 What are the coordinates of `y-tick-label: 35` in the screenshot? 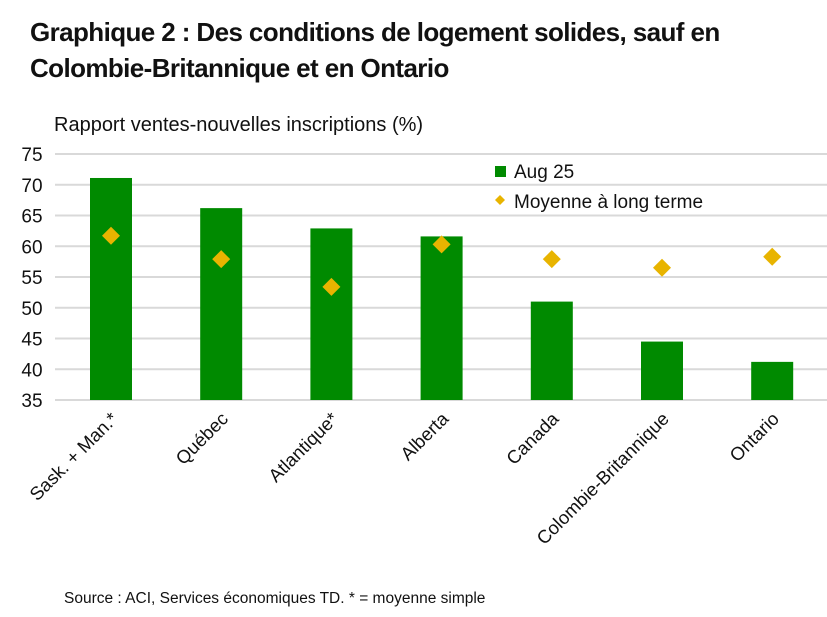 It's located at (31, 401).